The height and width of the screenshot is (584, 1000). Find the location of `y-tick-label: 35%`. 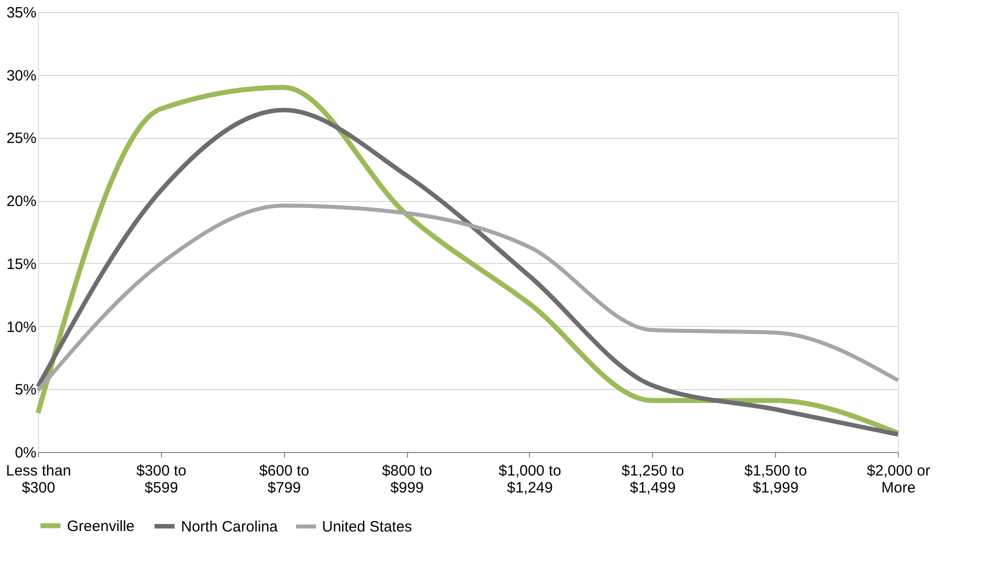

y-tick-label: 35% is located at coordinates (21, 13).